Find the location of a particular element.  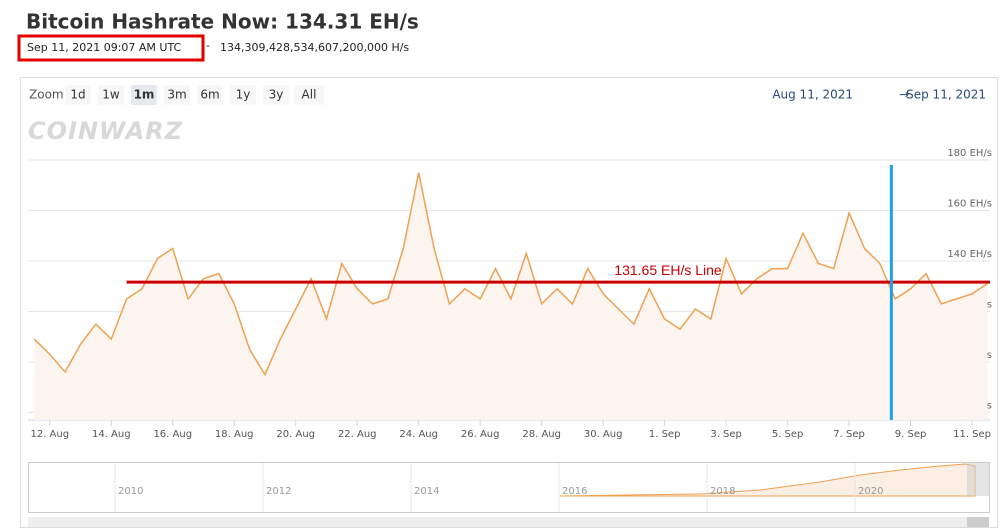

x-tick-label: 7. Sep is located at coordinates (849, 434).